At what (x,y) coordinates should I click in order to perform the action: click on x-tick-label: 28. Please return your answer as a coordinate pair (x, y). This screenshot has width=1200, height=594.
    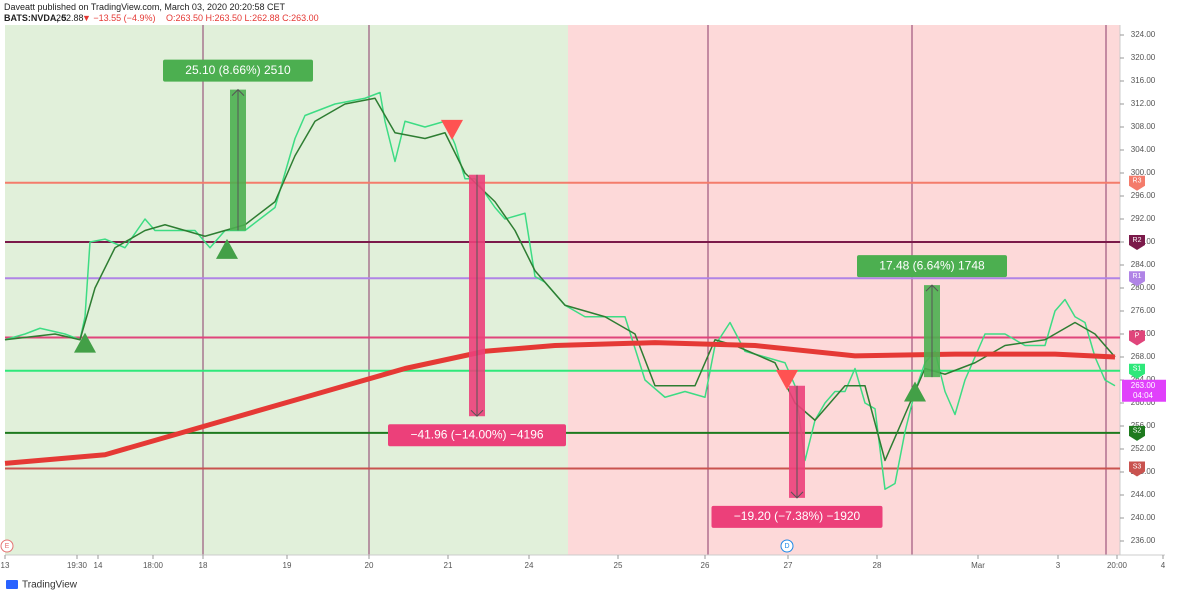
    Looking at the image, I should click on (877, 565).